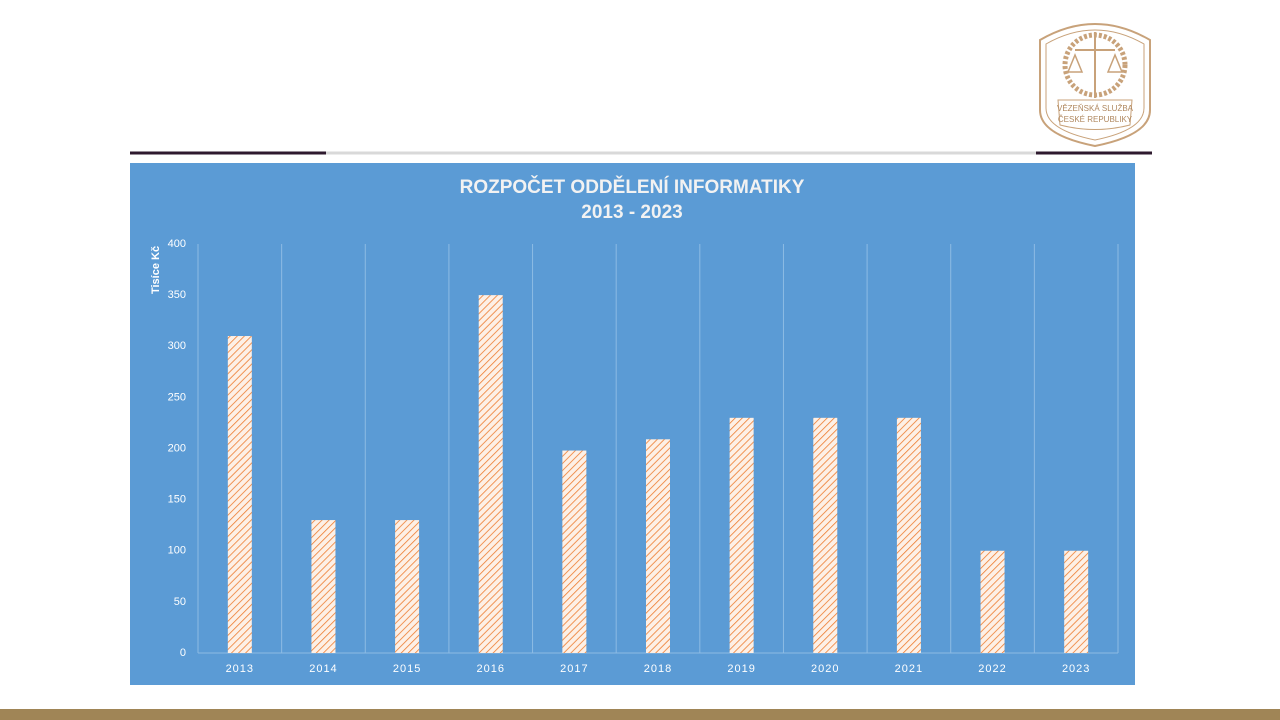  I want to click on y-tick-label: 250, so click(177, 397).